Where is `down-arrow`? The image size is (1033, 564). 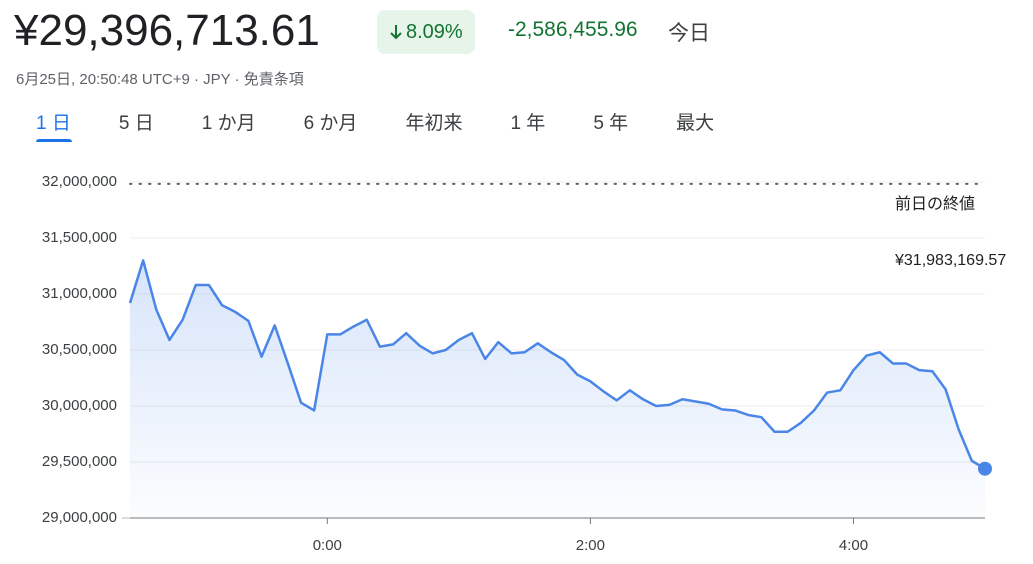
down-arrow is located at coordinates (396, 32).